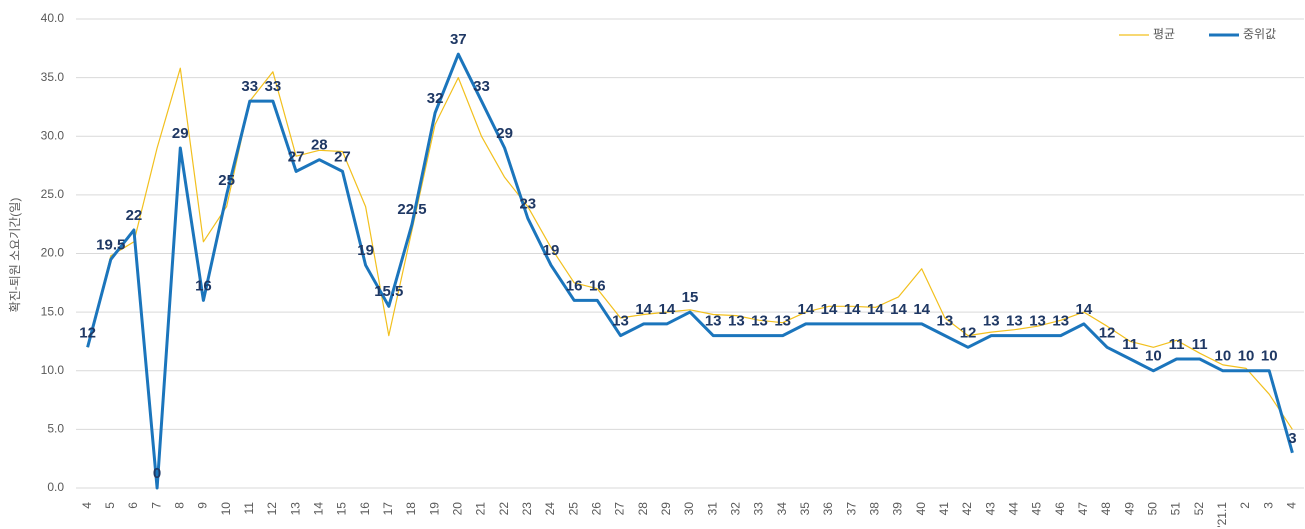 The image size is (1305, 529). I want to click on x-tick-label: 34, so click(782, 509).